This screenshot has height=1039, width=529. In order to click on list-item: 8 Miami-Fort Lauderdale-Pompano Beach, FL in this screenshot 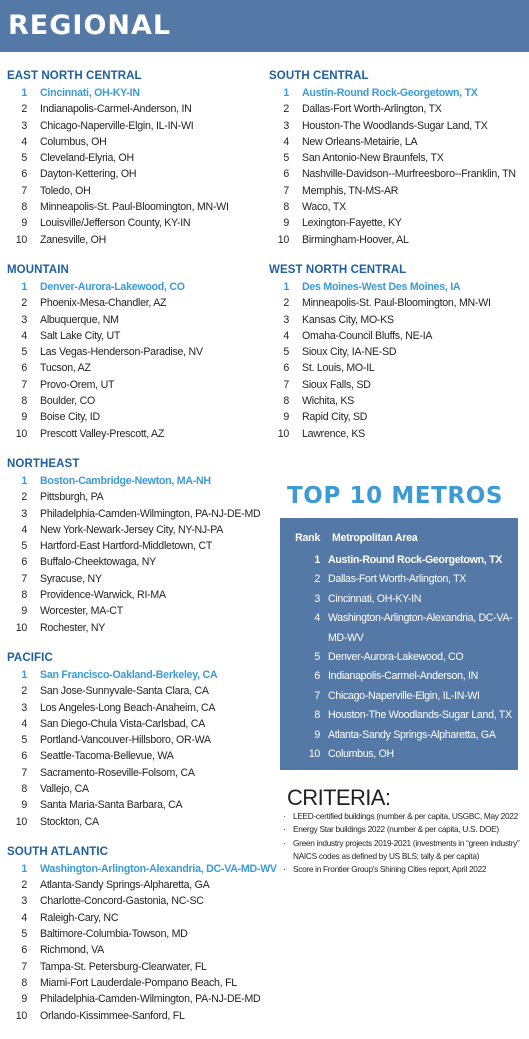, I will do `click(138, 983)`.